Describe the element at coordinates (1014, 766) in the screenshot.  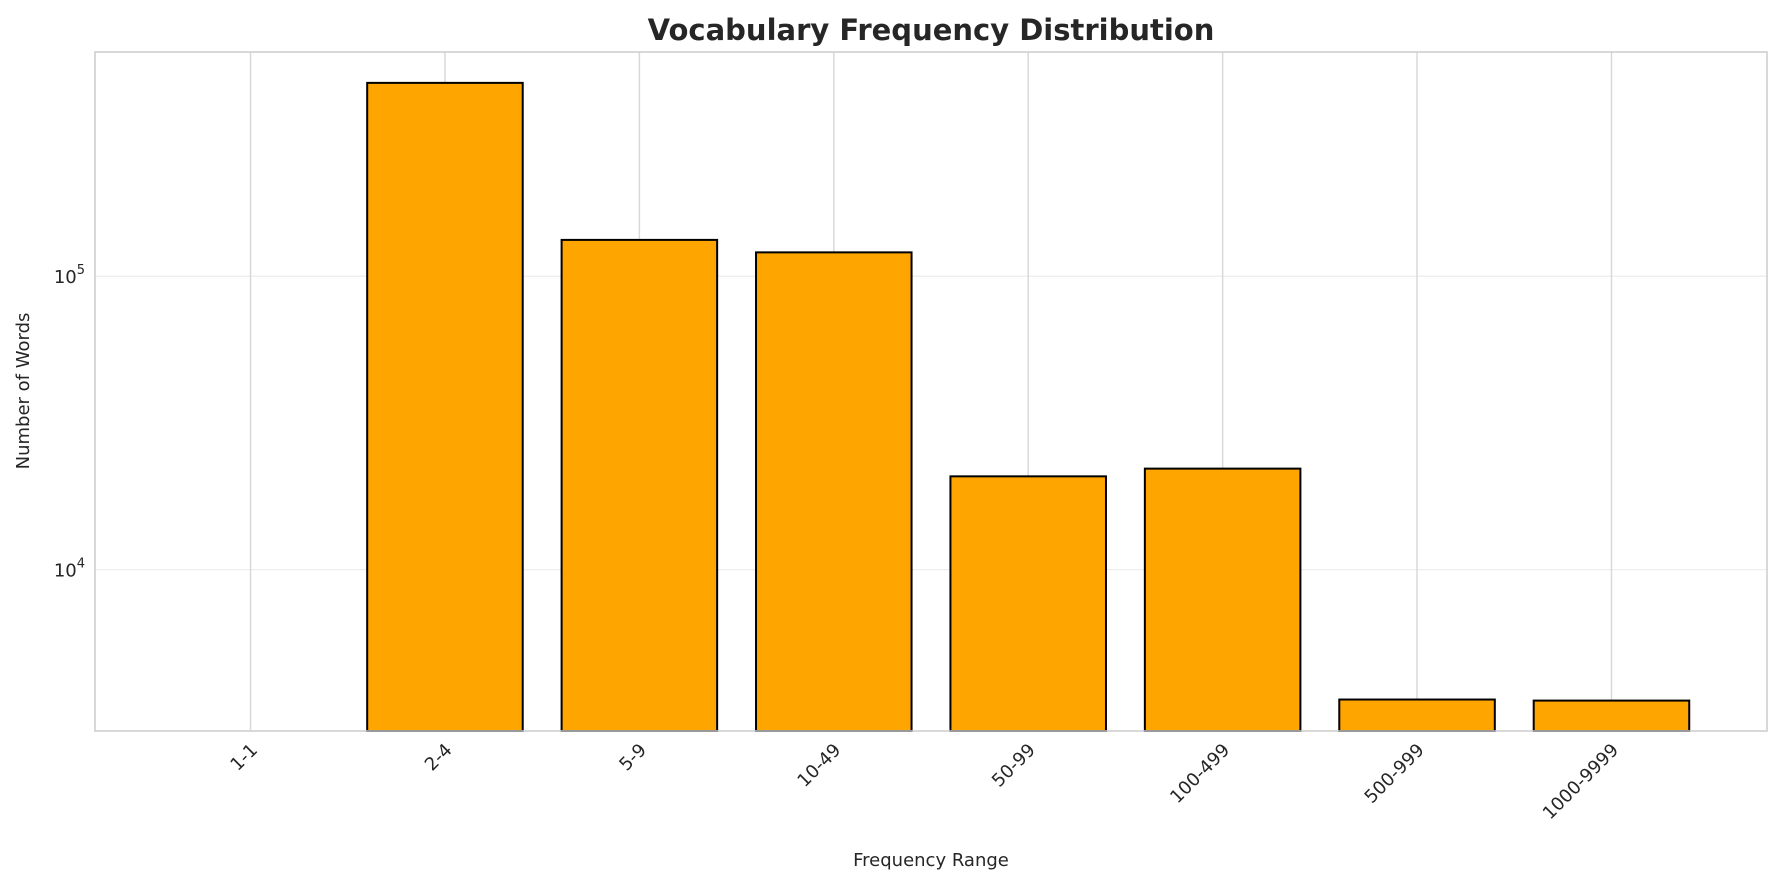
I see `x-tick-label: 50-99` at that location.